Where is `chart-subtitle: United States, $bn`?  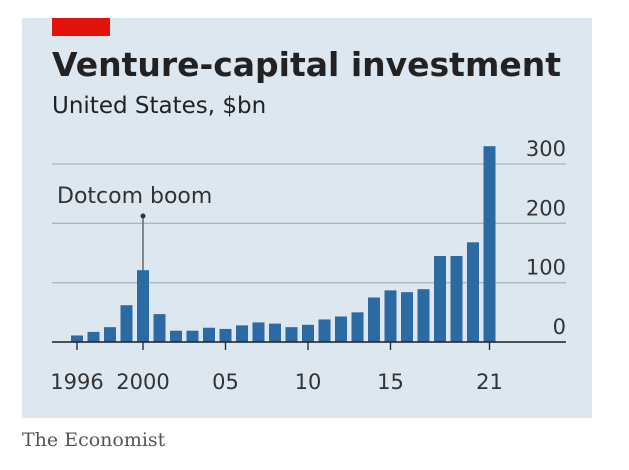 chart-subtitle: United States, $bn is located at coordinates (159, 106).